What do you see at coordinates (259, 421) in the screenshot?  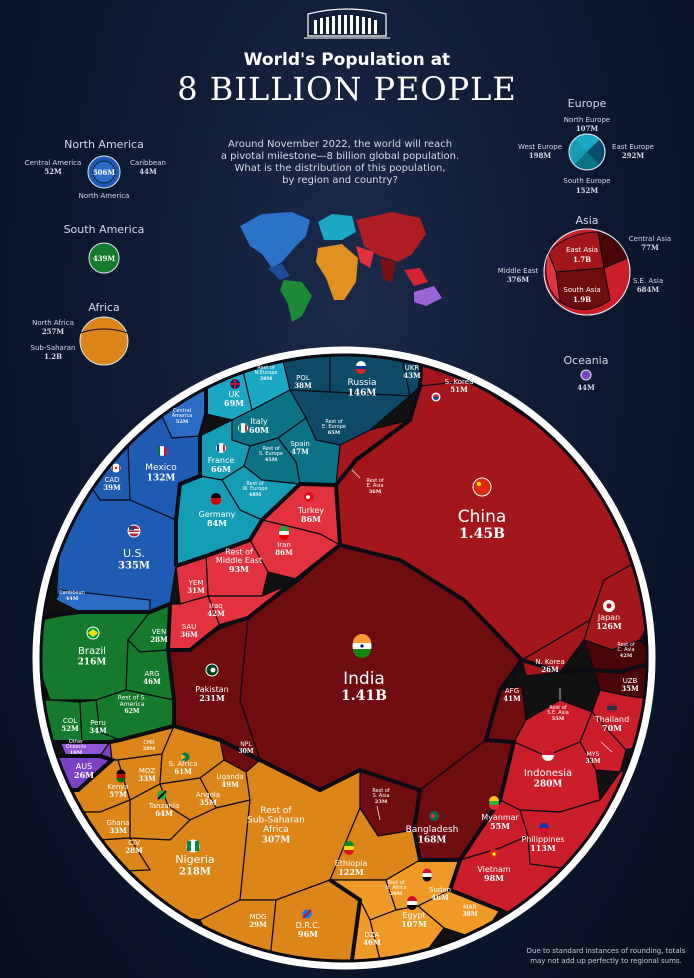 I see `cell-name-italy: Italy` at bounding box center [259, 421].